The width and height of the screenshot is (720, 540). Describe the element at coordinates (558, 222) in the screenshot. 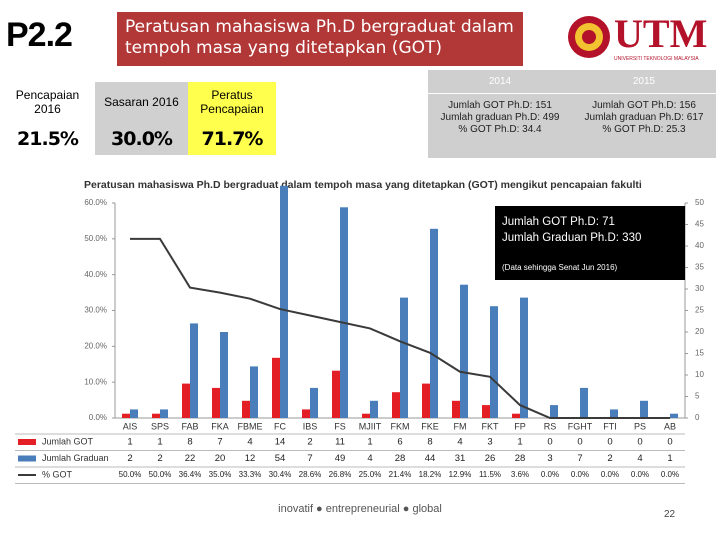

I see `annotation: Jumlah GOT Ph.D: 71` at that location.